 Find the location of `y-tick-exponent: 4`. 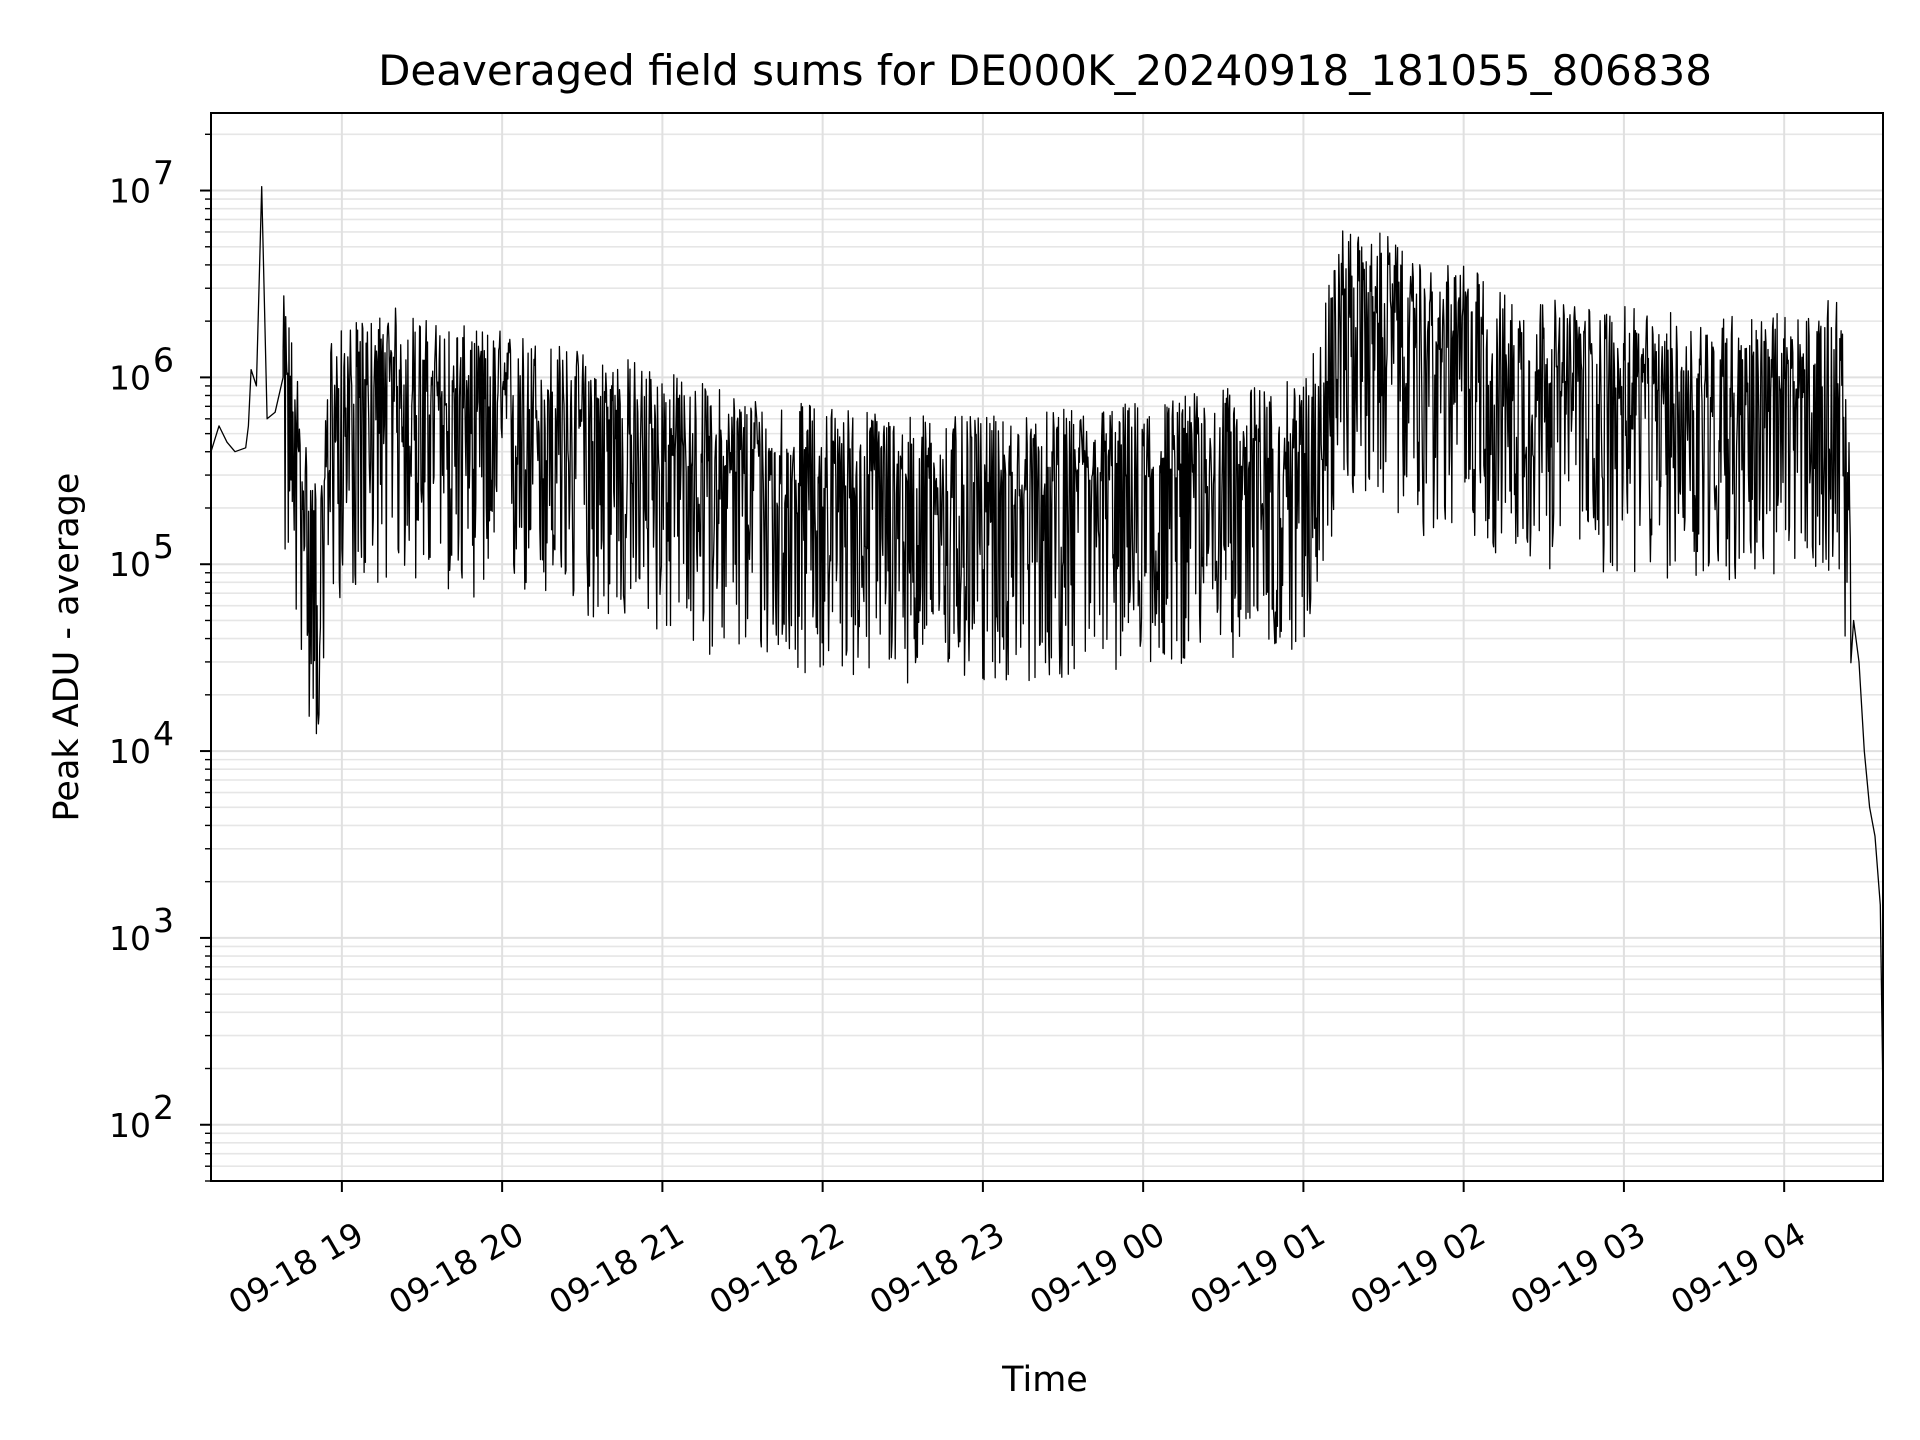

y-tick-exponent: 4 is located at coordinates (163, 733).